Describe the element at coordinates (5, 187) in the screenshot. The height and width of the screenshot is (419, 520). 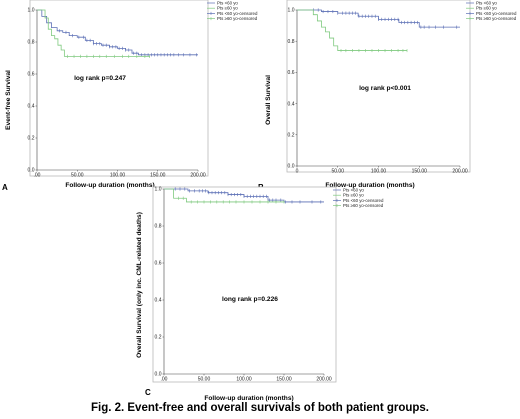
I see `panel-a-letter: A` at that location.